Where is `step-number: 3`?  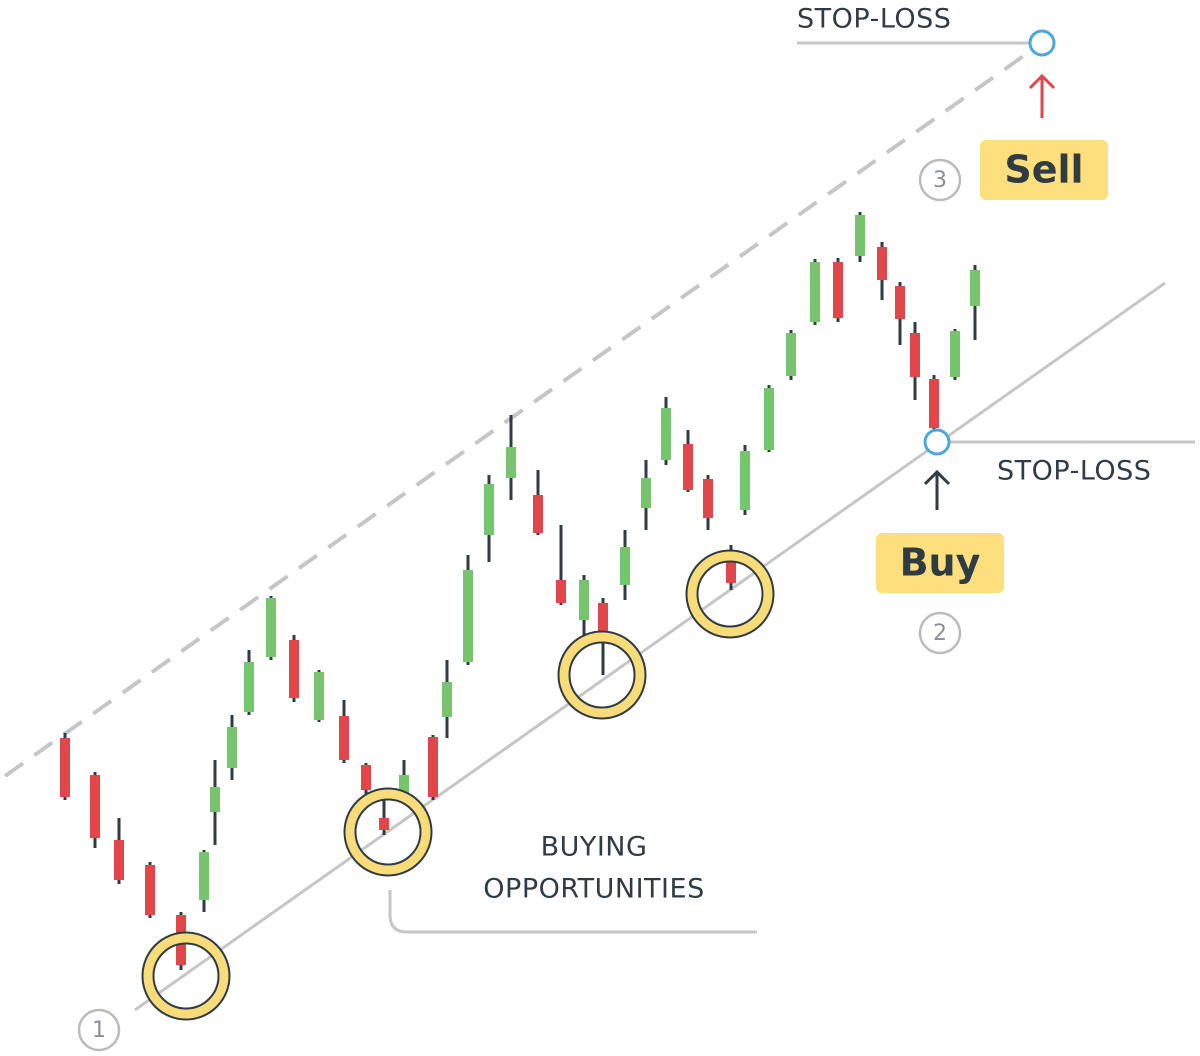
step-number: 3 is located at coordinates (940, 180).